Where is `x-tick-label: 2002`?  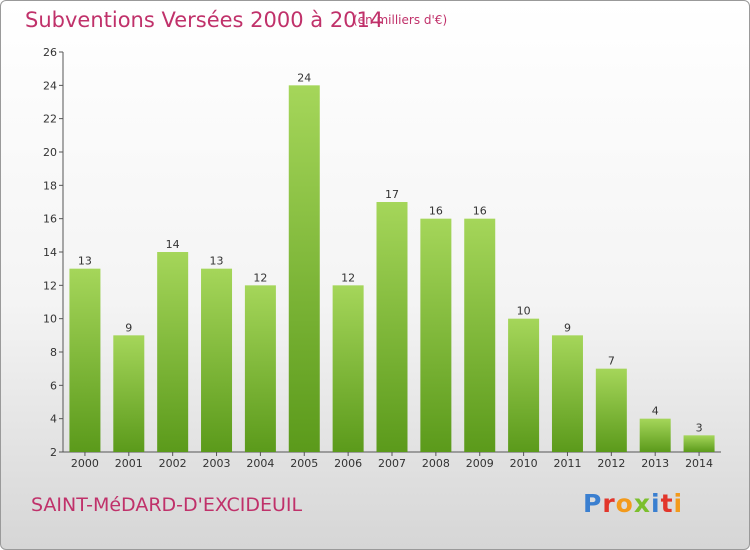
x-tick-label: 2002 is located at coordinates (173, 463).